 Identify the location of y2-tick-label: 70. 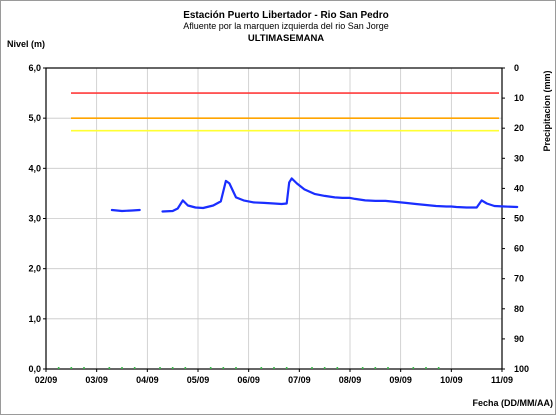
(519, 279).